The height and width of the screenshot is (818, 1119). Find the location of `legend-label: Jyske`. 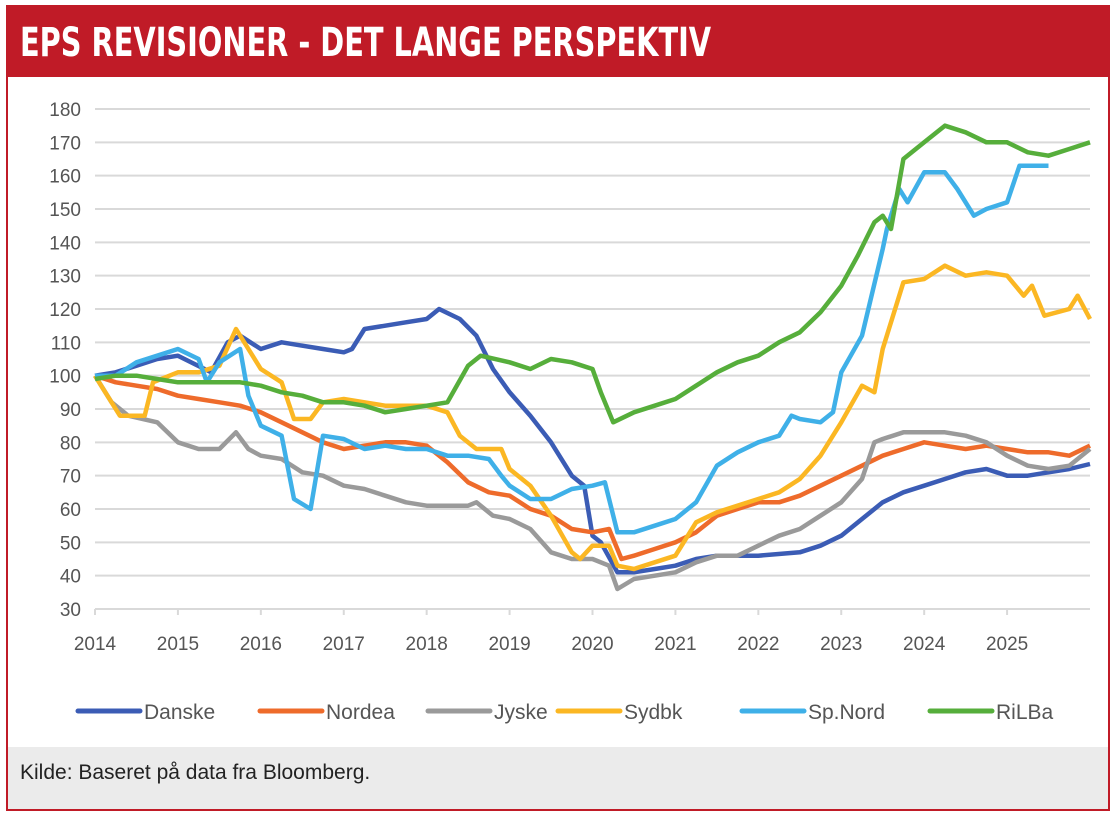

legend-label: Jyske is located at coordinates (521, 712).